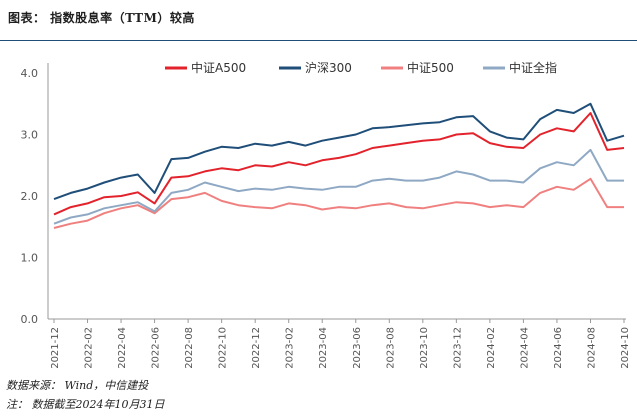 The width and height of the screenshot is (637, 419). I want to click on x-tick-label: 2022-04, so click(122, 348).